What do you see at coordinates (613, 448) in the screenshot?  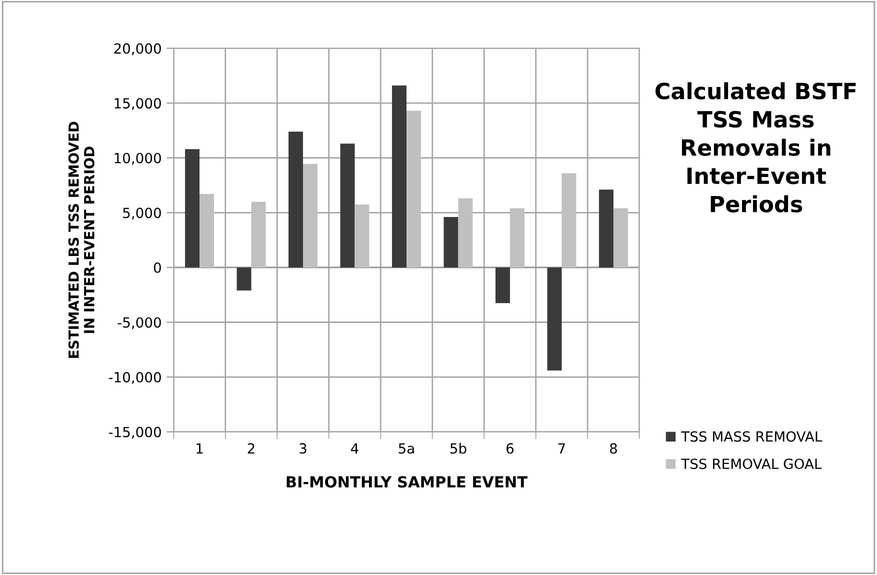 I see `x-tick-label: 8` at bounding box center [613, 448].